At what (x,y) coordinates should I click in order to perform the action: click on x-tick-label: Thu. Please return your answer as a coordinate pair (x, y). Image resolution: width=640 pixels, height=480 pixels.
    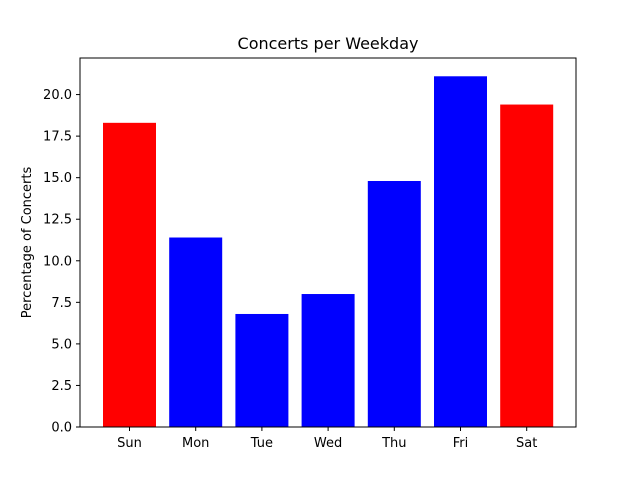
    Looking at the image, I should click on (393, 443).